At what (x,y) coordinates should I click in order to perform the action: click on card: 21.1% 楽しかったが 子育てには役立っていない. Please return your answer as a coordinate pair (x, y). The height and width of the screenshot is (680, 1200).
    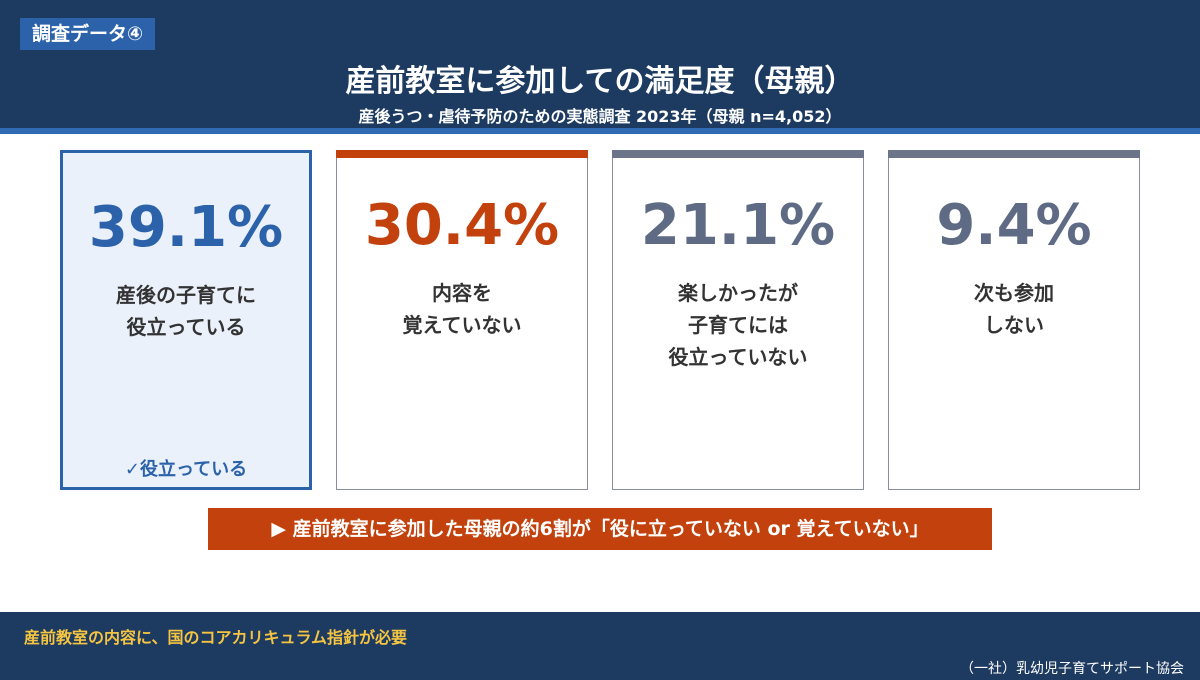
    Looking at the image, I should click on (738, 320).